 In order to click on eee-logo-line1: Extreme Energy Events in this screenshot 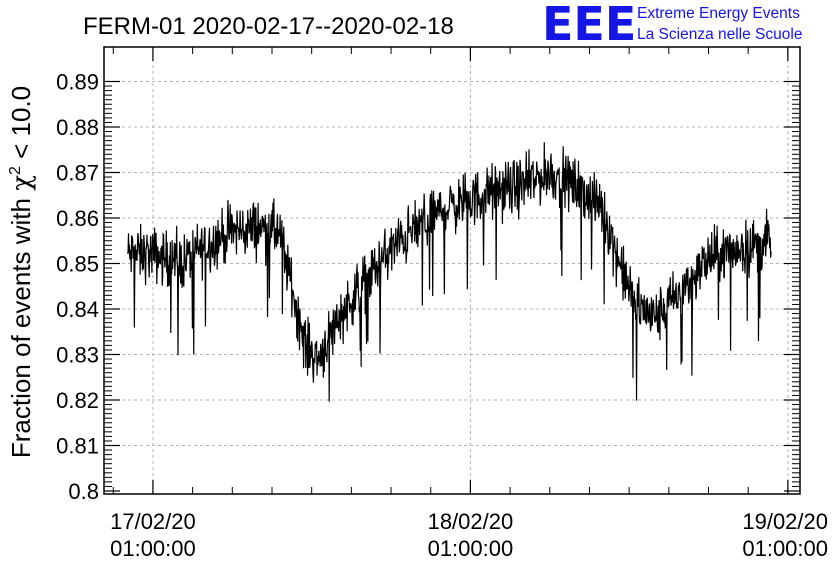, I will do `click(718, 13)`.